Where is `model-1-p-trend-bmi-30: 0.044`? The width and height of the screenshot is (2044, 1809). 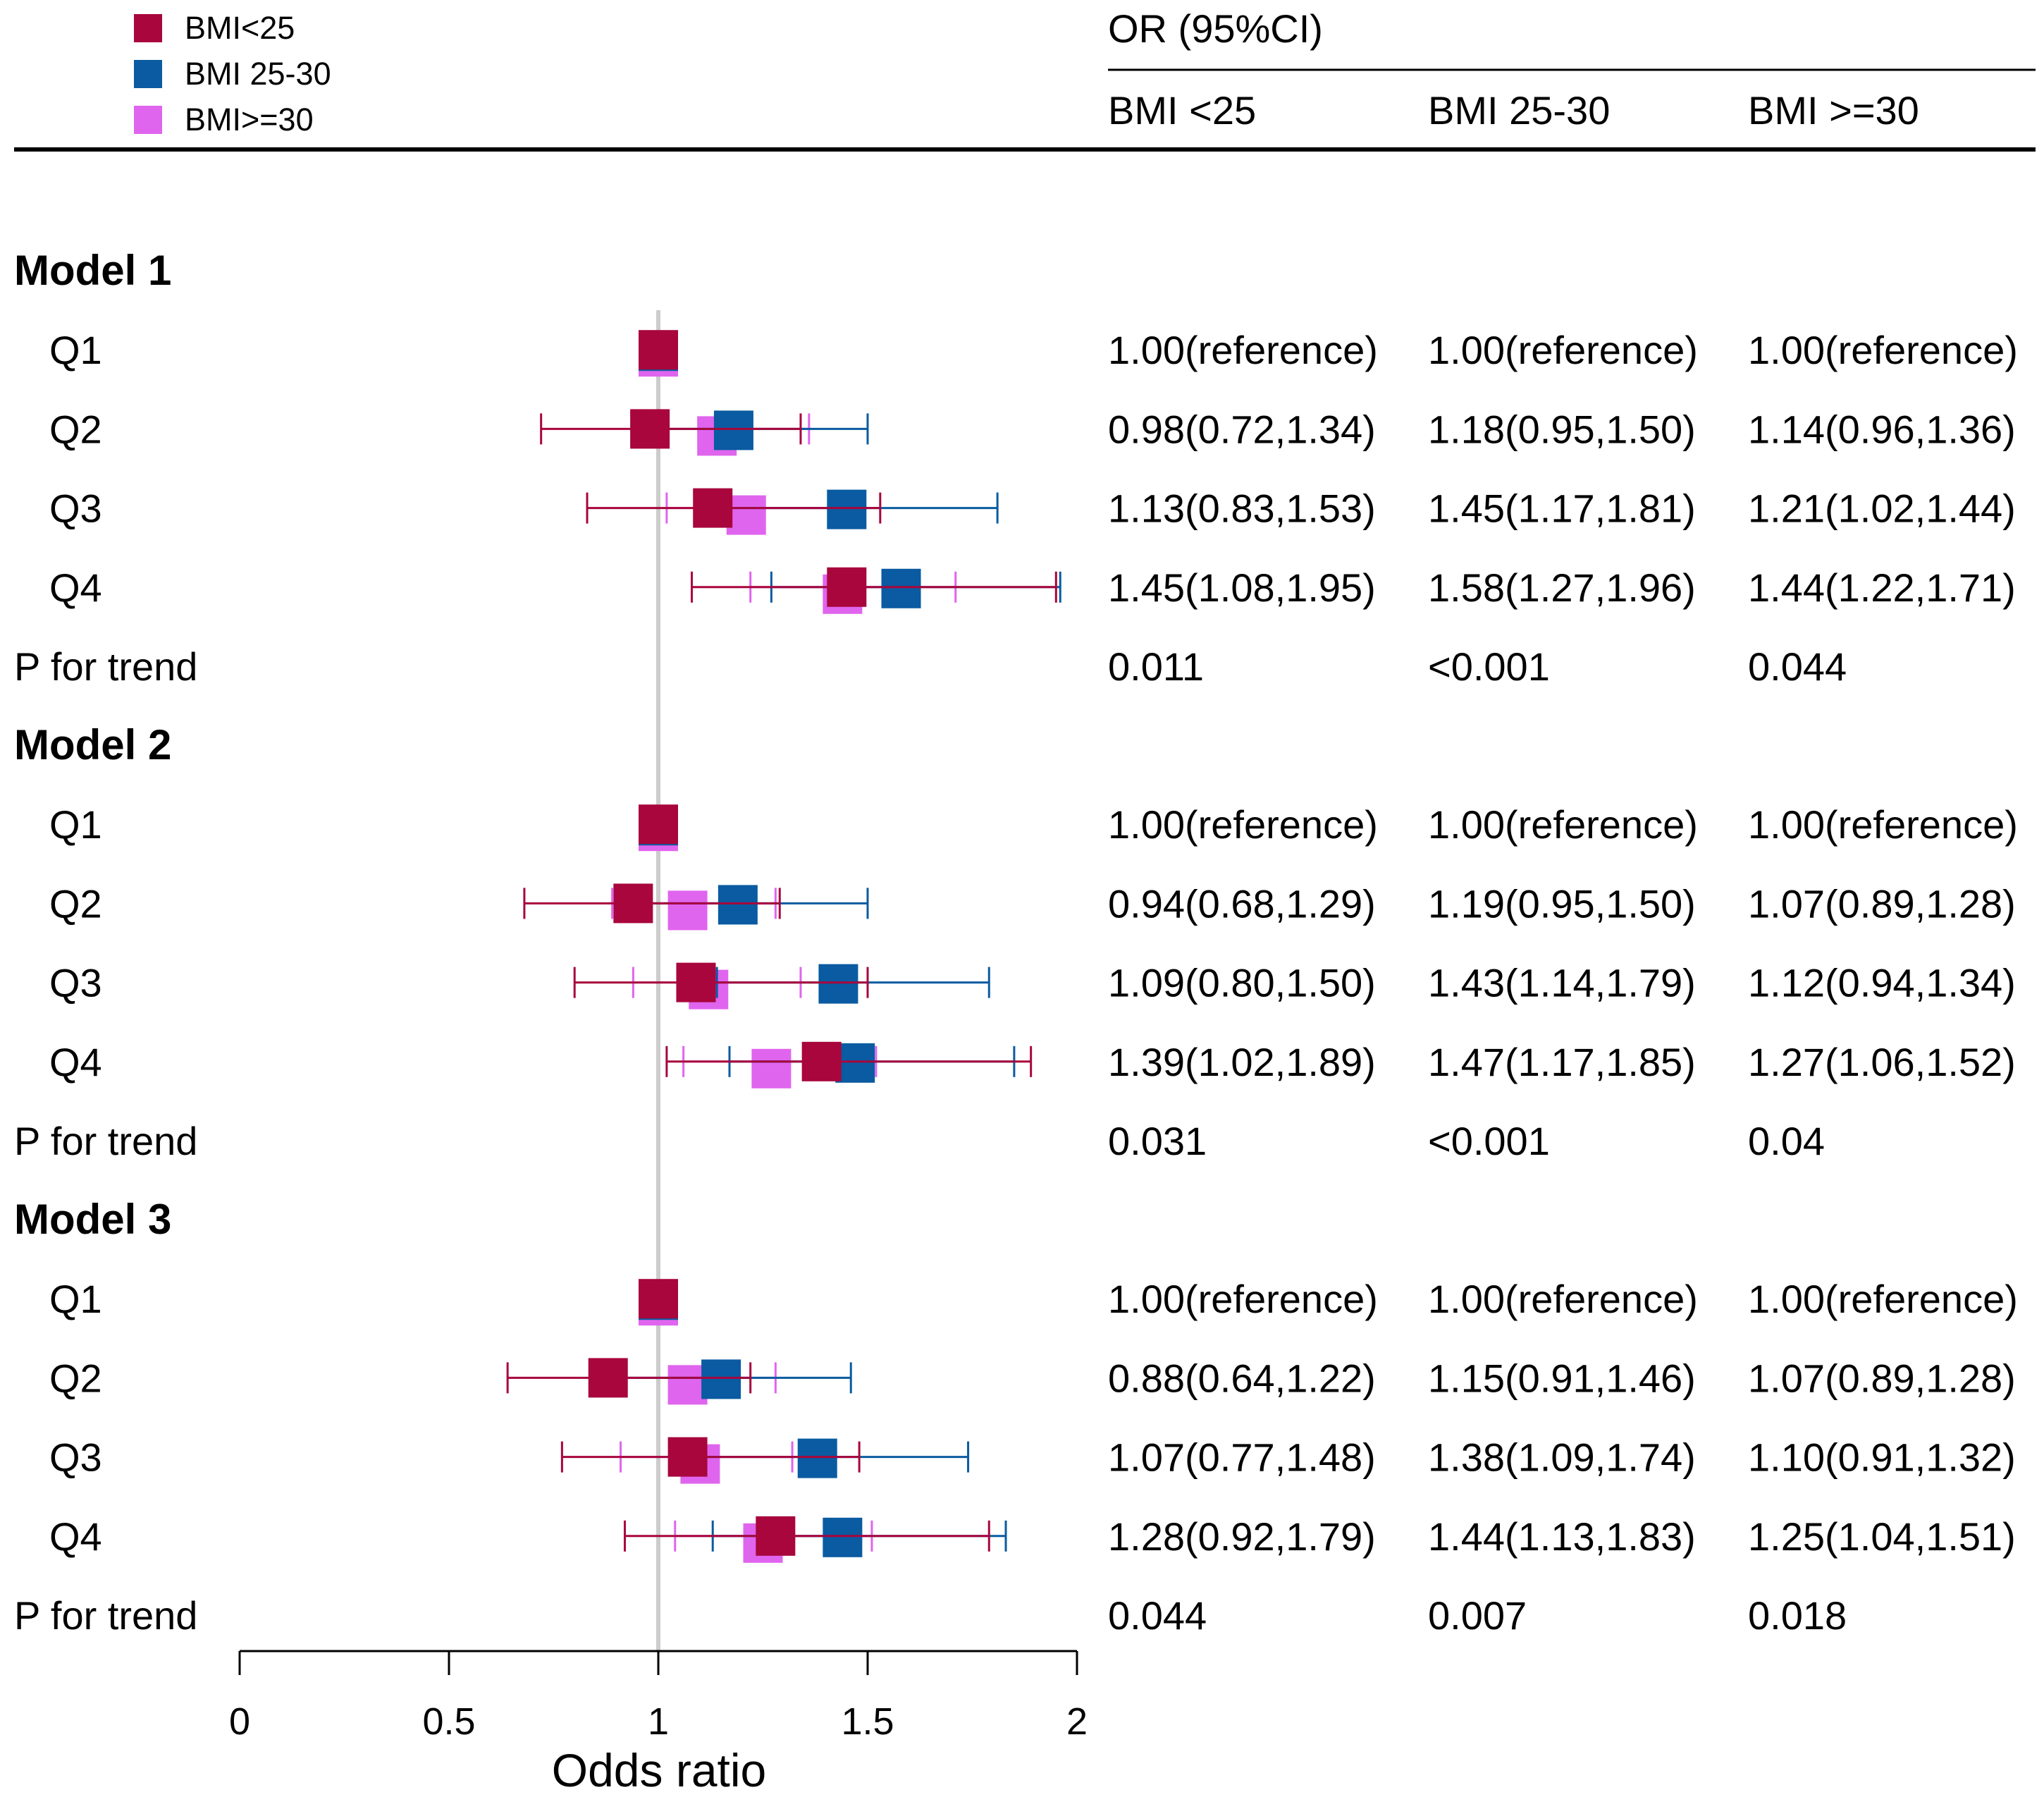
model-1-p-trend-bmi-30: 0.044 is located at coordinates (1798, 666).